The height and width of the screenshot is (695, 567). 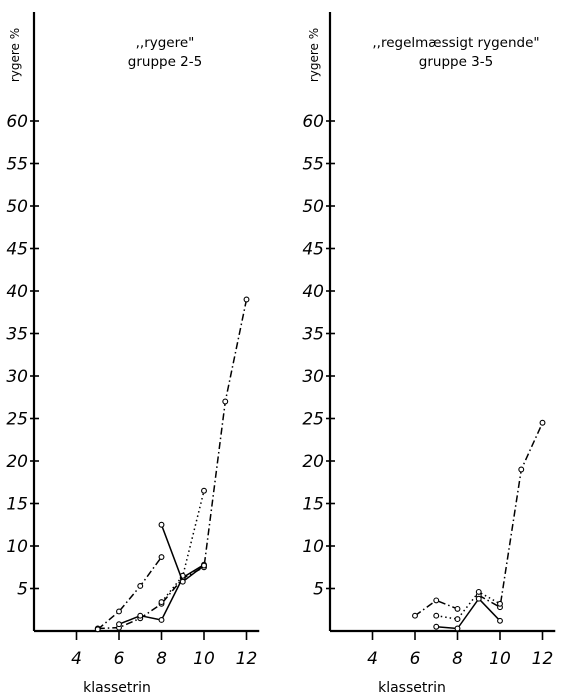 What do you see at coordinates (455, 43) in the screenshot?
I see `chart-title: ,,regelmæssigt rygende"` at bounding box center [455, 43].